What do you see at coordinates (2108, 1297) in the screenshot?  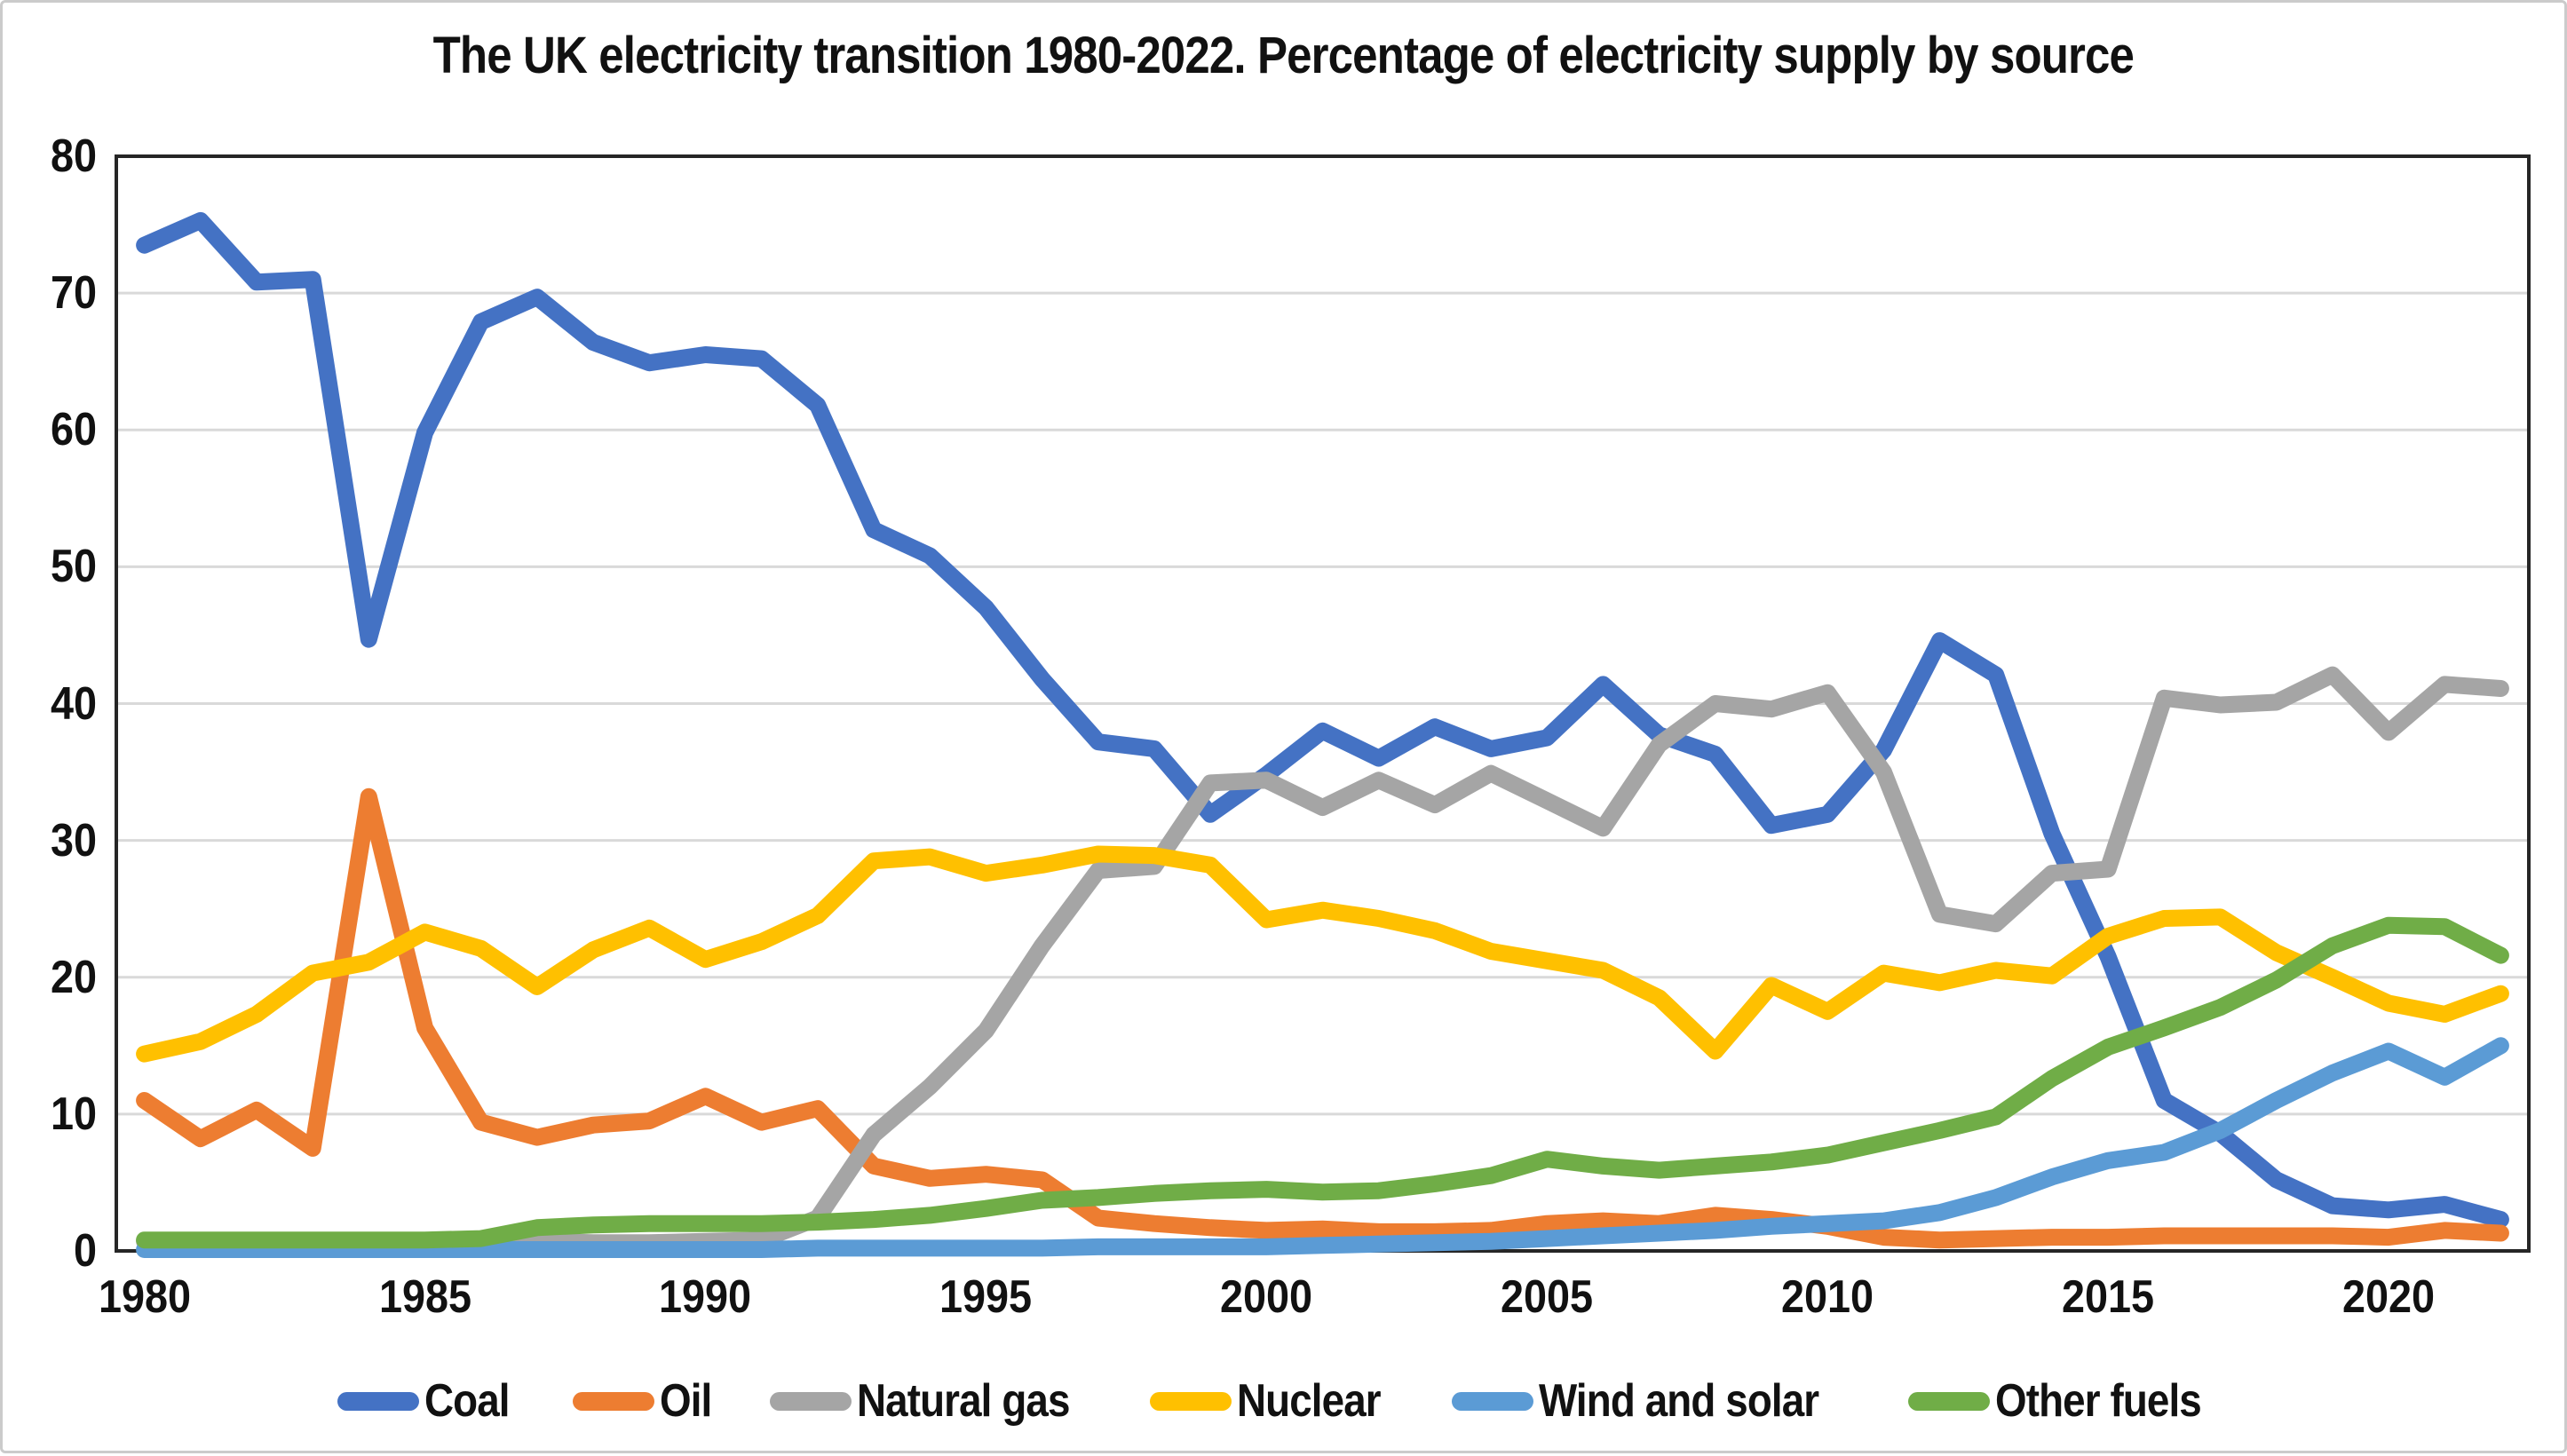 I see `x-axis-label-2015: 2015` at bounding box center [2108, 1297].